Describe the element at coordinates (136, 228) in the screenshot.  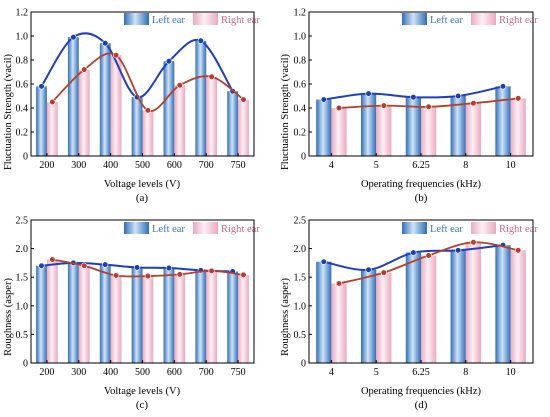
I see `legend-swatch-left-ear-c` at that location.